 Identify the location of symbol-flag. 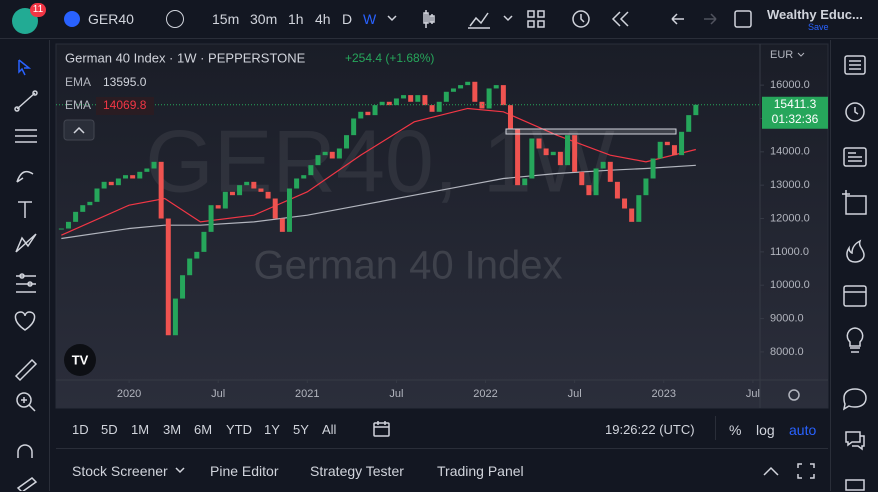
(72, 19).